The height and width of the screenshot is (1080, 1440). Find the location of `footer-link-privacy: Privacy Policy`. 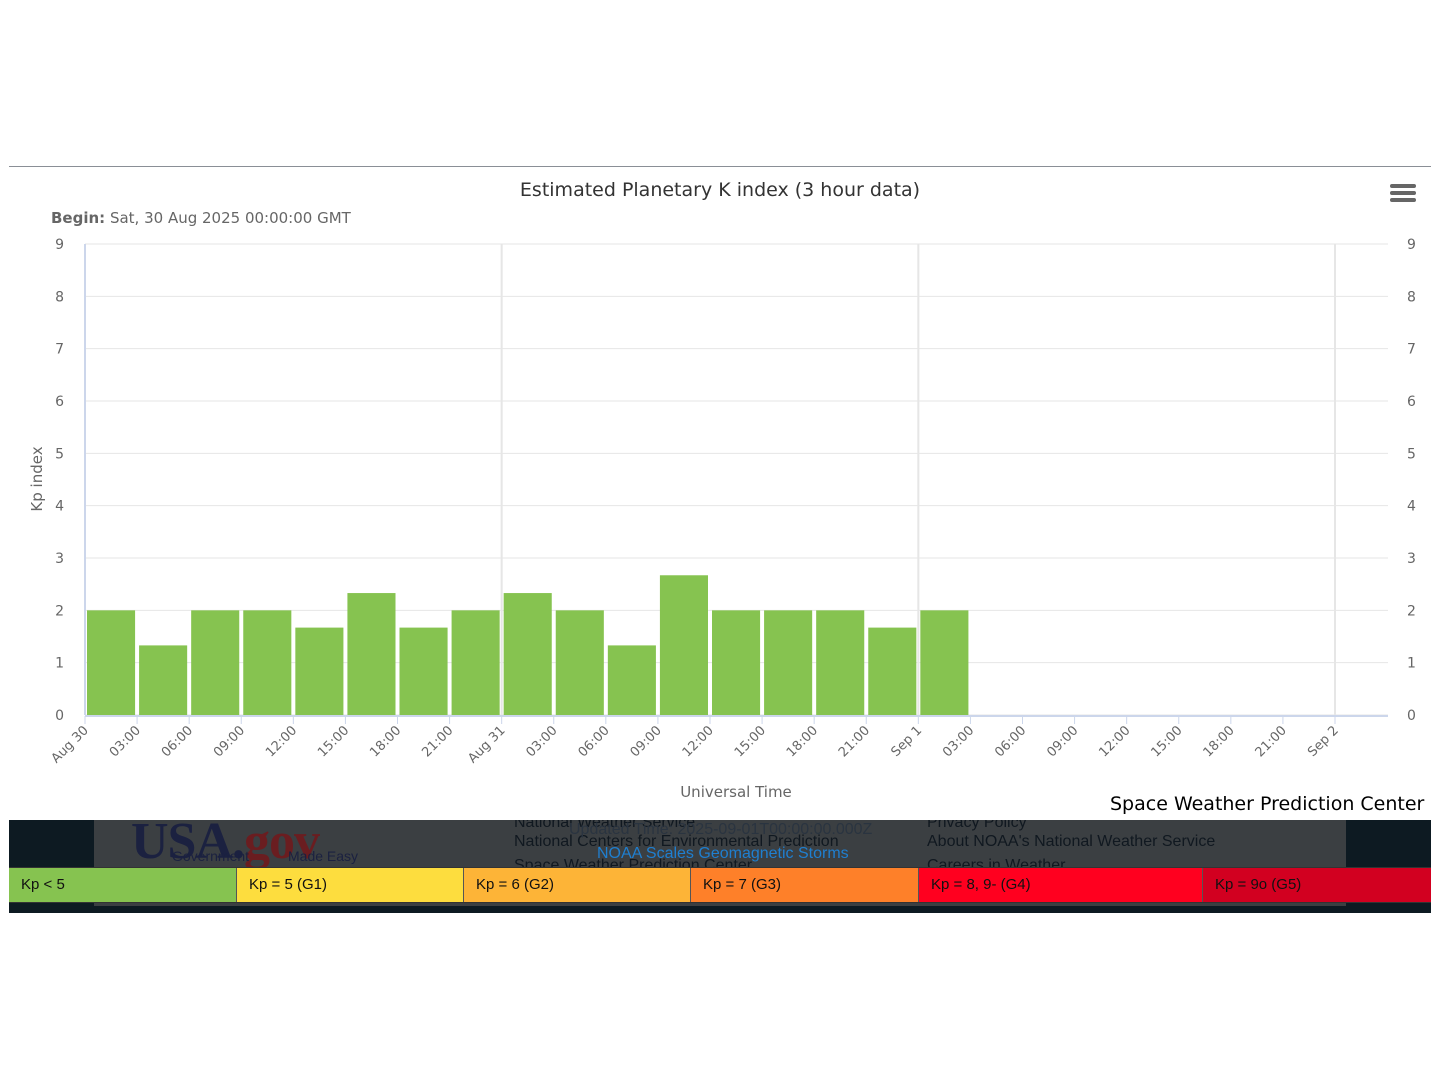

footer-link-privacy: Privacy Policy is located at coordinates (977, 825).